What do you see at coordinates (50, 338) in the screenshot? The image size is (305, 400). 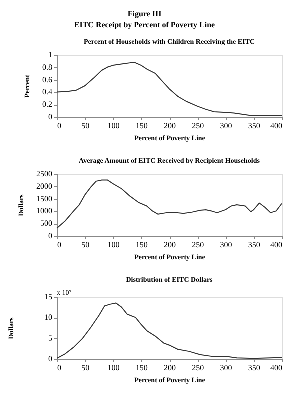 I see `y-tick-label: 5` at bounding box center [50, 338].